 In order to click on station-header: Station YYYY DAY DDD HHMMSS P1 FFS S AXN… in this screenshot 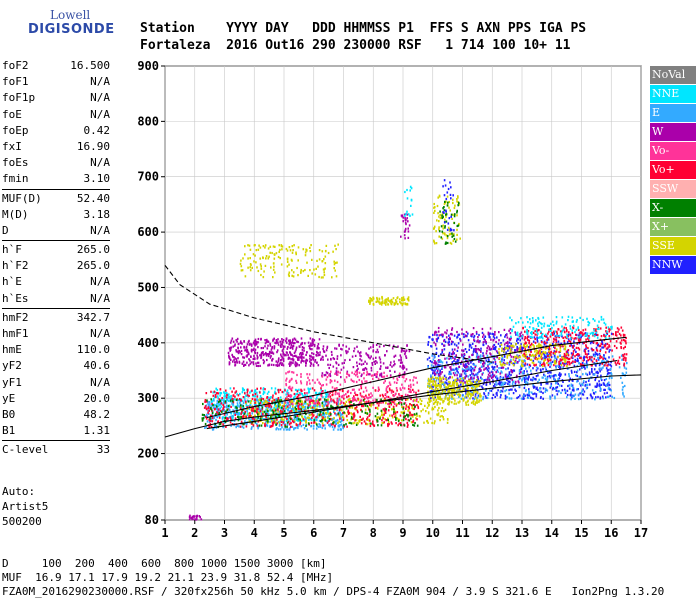, I will do `click(363, 37)`.